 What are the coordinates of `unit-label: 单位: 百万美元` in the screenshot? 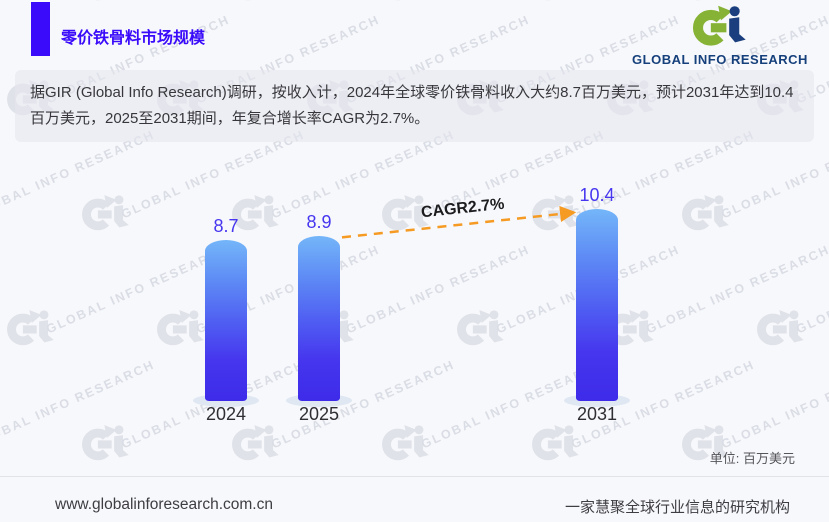 It's located at (752, 458).